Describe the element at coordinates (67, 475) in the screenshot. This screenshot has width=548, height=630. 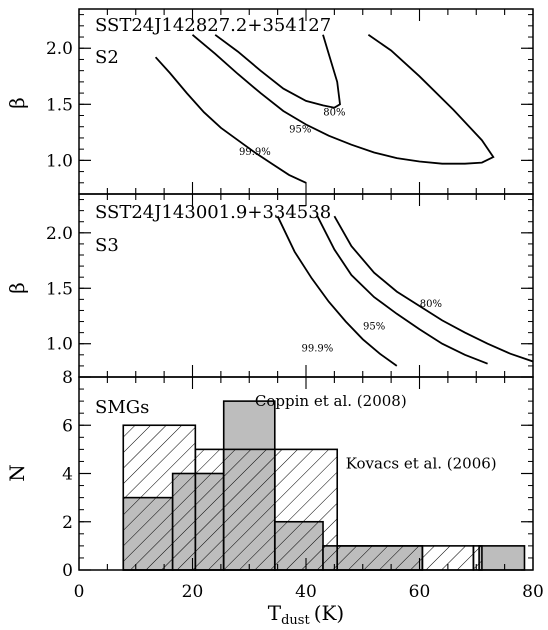
I see `y-tick-label: 4` at that location.